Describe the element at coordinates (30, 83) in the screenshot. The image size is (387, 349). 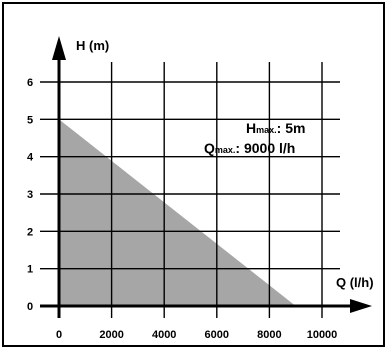
I see `y-tick-label: 6` at that location.